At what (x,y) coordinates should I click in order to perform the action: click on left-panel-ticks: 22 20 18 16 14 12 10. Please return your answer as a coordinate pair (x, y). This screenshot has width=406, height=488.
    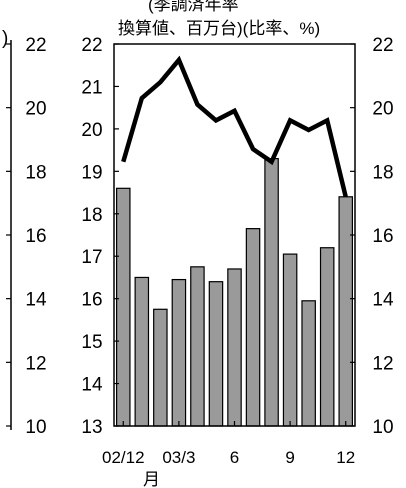
    Looking at the image, I should click on (26, 236).